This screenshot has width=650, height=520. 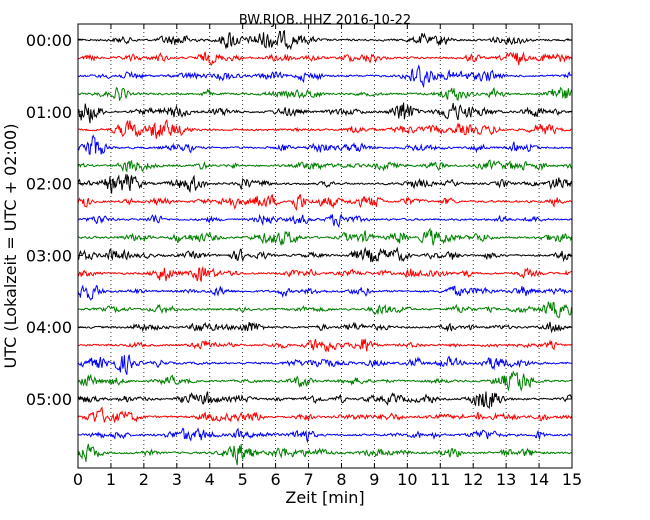 I want to click on x-tick-label: 10, so click(x=407, y=479).